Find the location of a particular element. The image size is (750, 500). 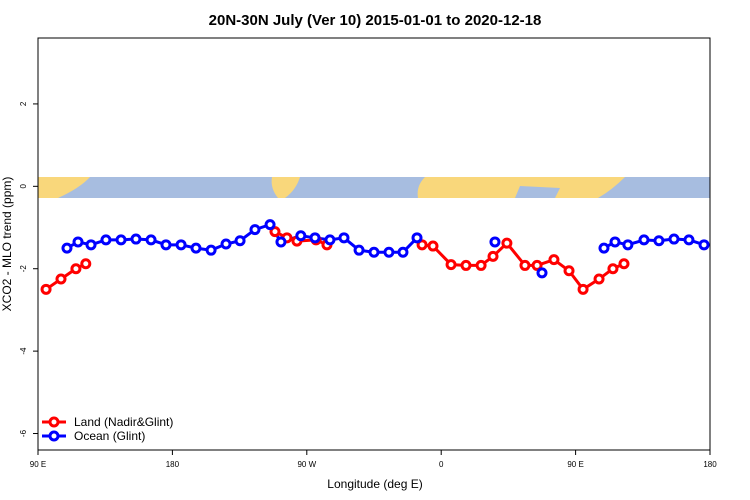

y-tick-label: 0 is located at coordinates (23, 186).